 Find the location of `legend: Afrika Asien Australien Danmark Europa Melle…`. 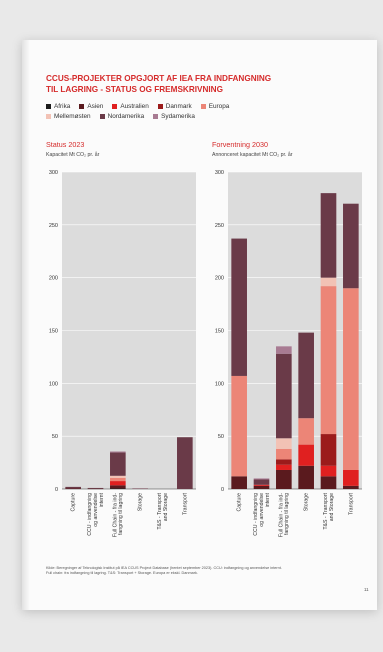

legend: Afrika Asien Australien Danmark Europa Melle… is located at coordinates (206, 111).